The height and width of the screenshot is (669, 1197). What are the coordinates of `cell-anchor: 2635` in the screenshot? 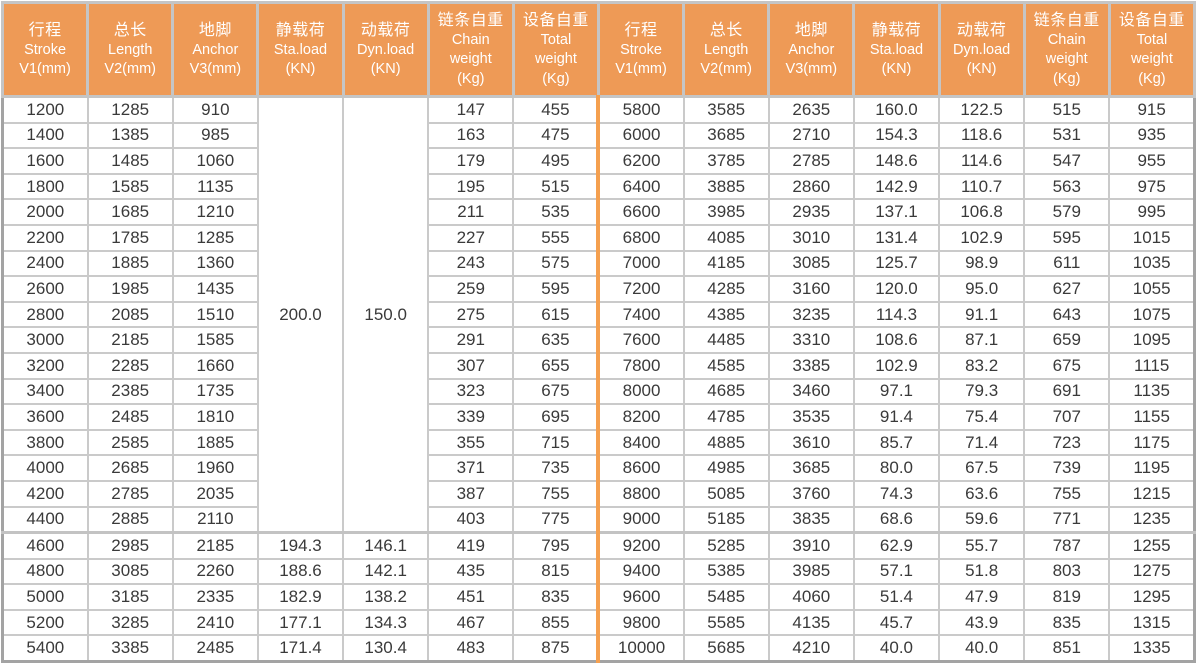 It's located at (811, 109).